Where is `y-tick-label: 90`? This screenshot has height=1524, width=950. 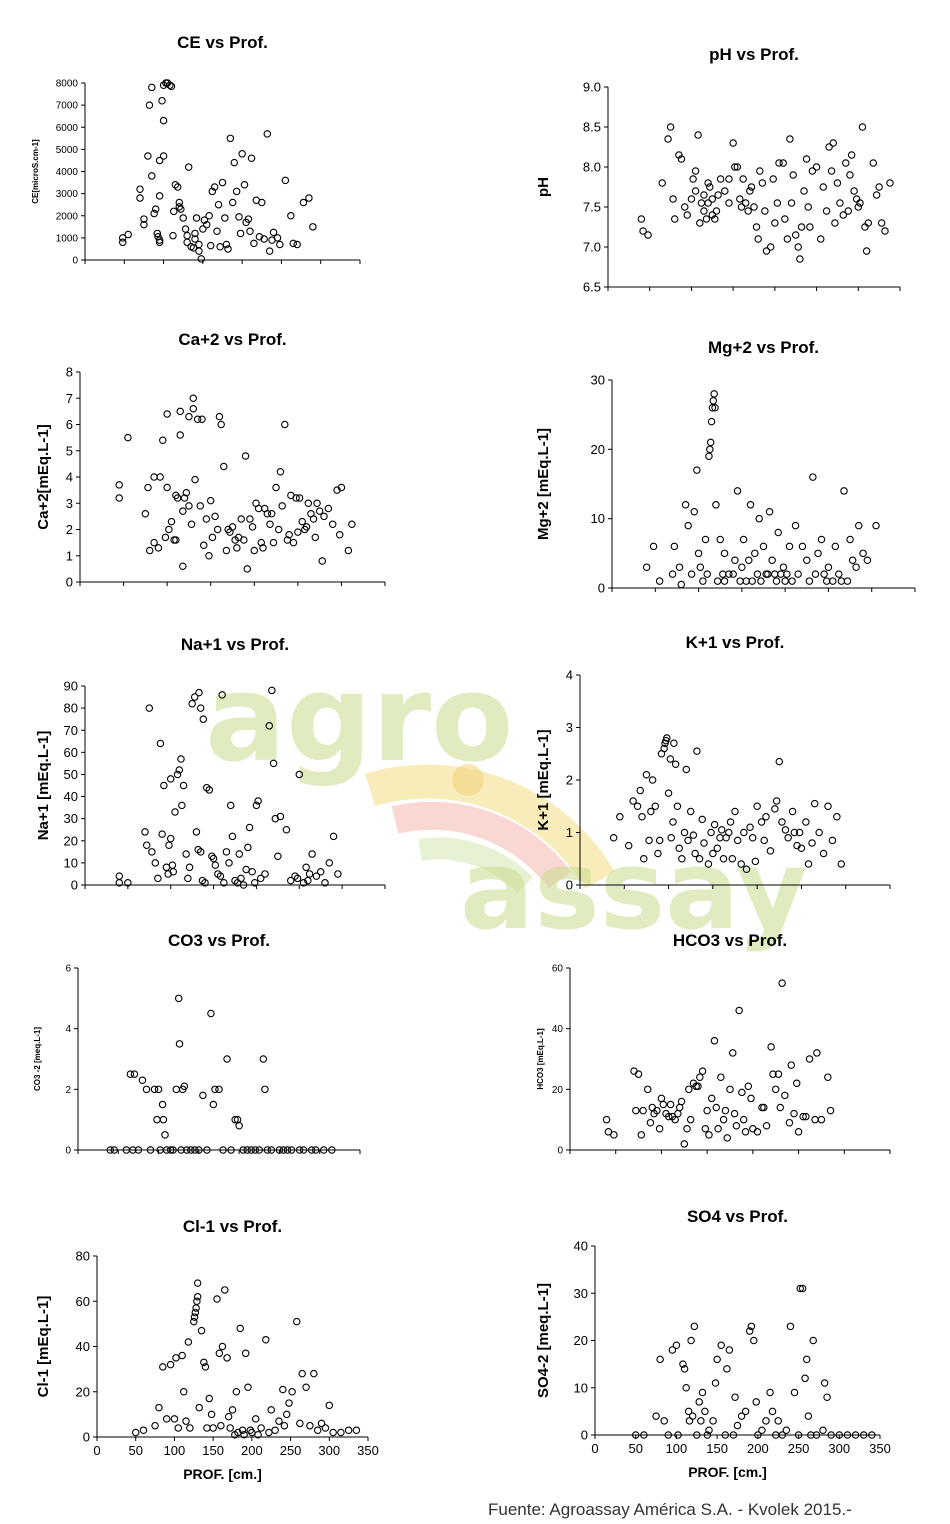
y-tick-label: 90 is located at coordinates (71, 686).